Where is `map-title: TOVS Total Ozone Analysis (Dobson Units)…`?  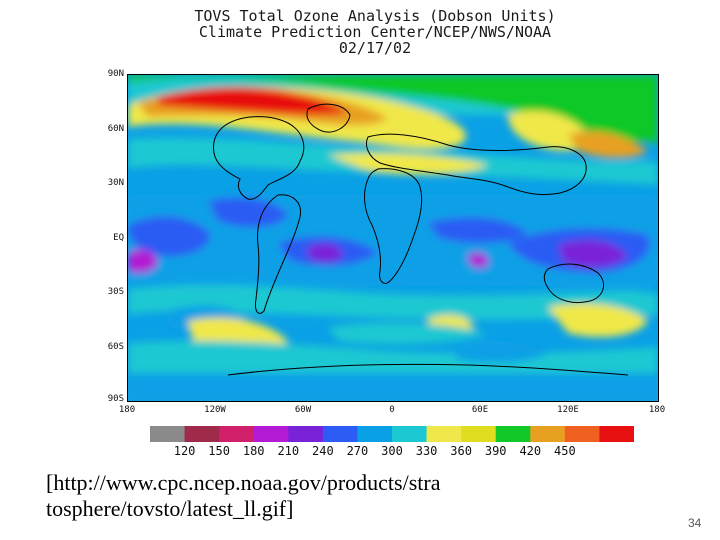
map-title: TOVS Total Ozone Analysis (Dobson Units)… is located at coordinates (375, 32).